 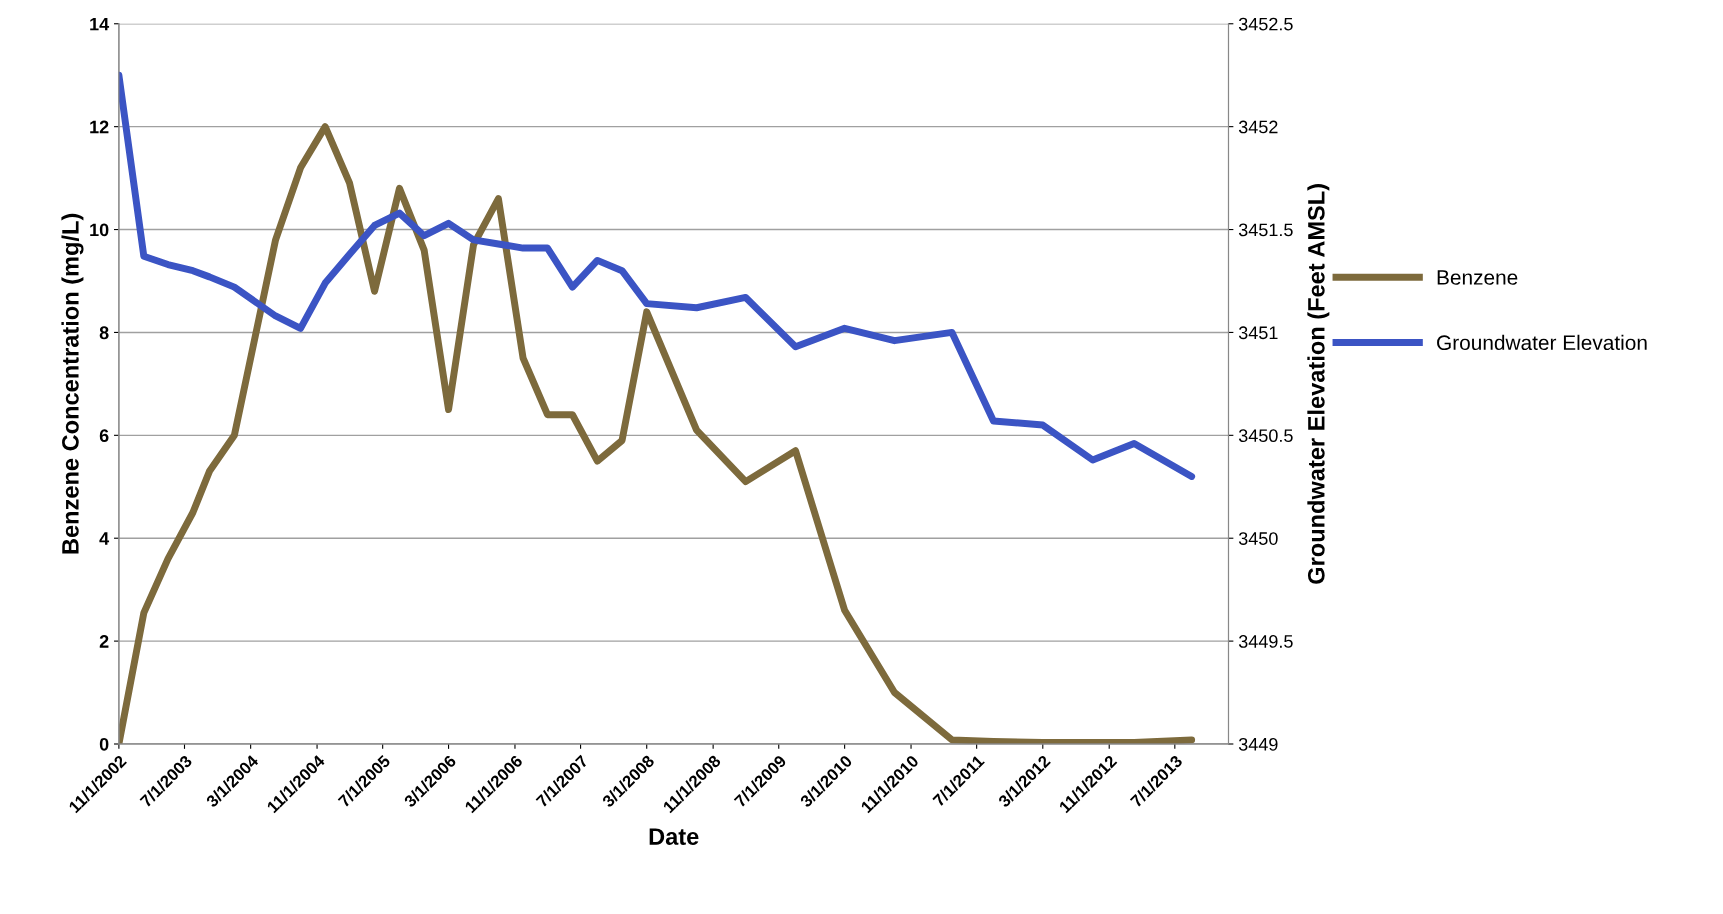 What do you see at coordinates (104, 538) in the screenshot?
I see `y-tick-label: 4` at bounding box center [104, 538].